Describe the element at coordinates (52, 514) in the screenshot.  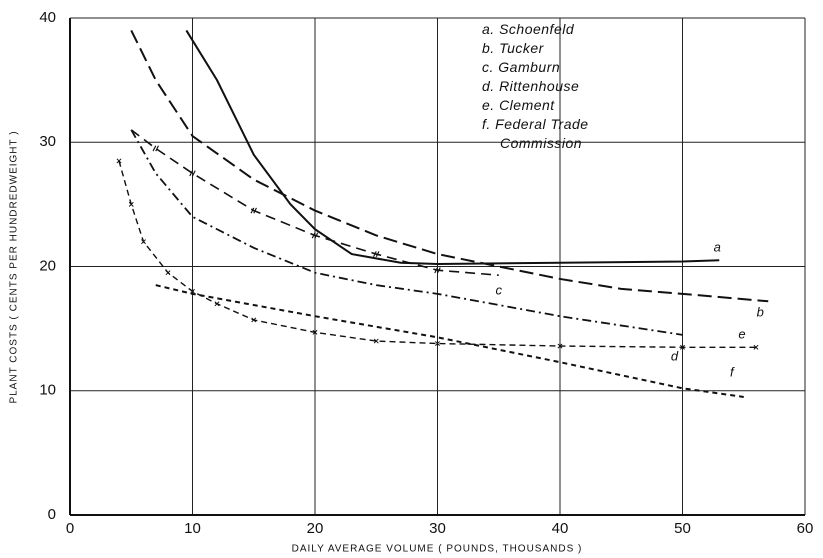
I see `y-tick-label: 0` at that location.